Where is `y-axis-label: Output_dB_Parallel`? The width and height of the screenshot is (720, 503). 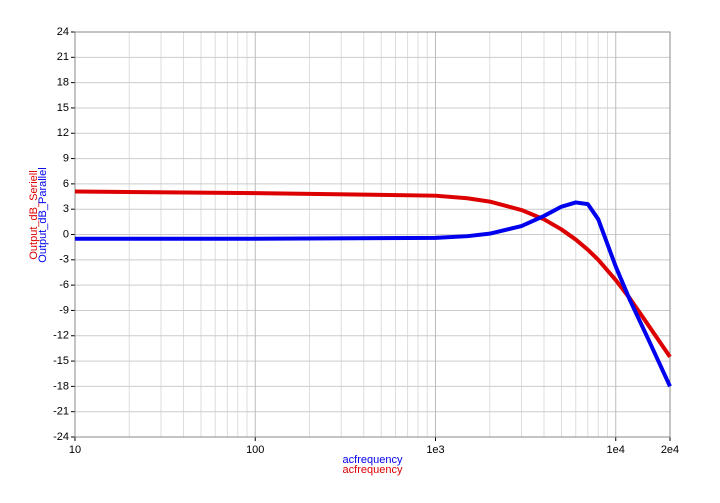 y-axis-label: Output_dB_Parallel is located at coordinates (43, 214).